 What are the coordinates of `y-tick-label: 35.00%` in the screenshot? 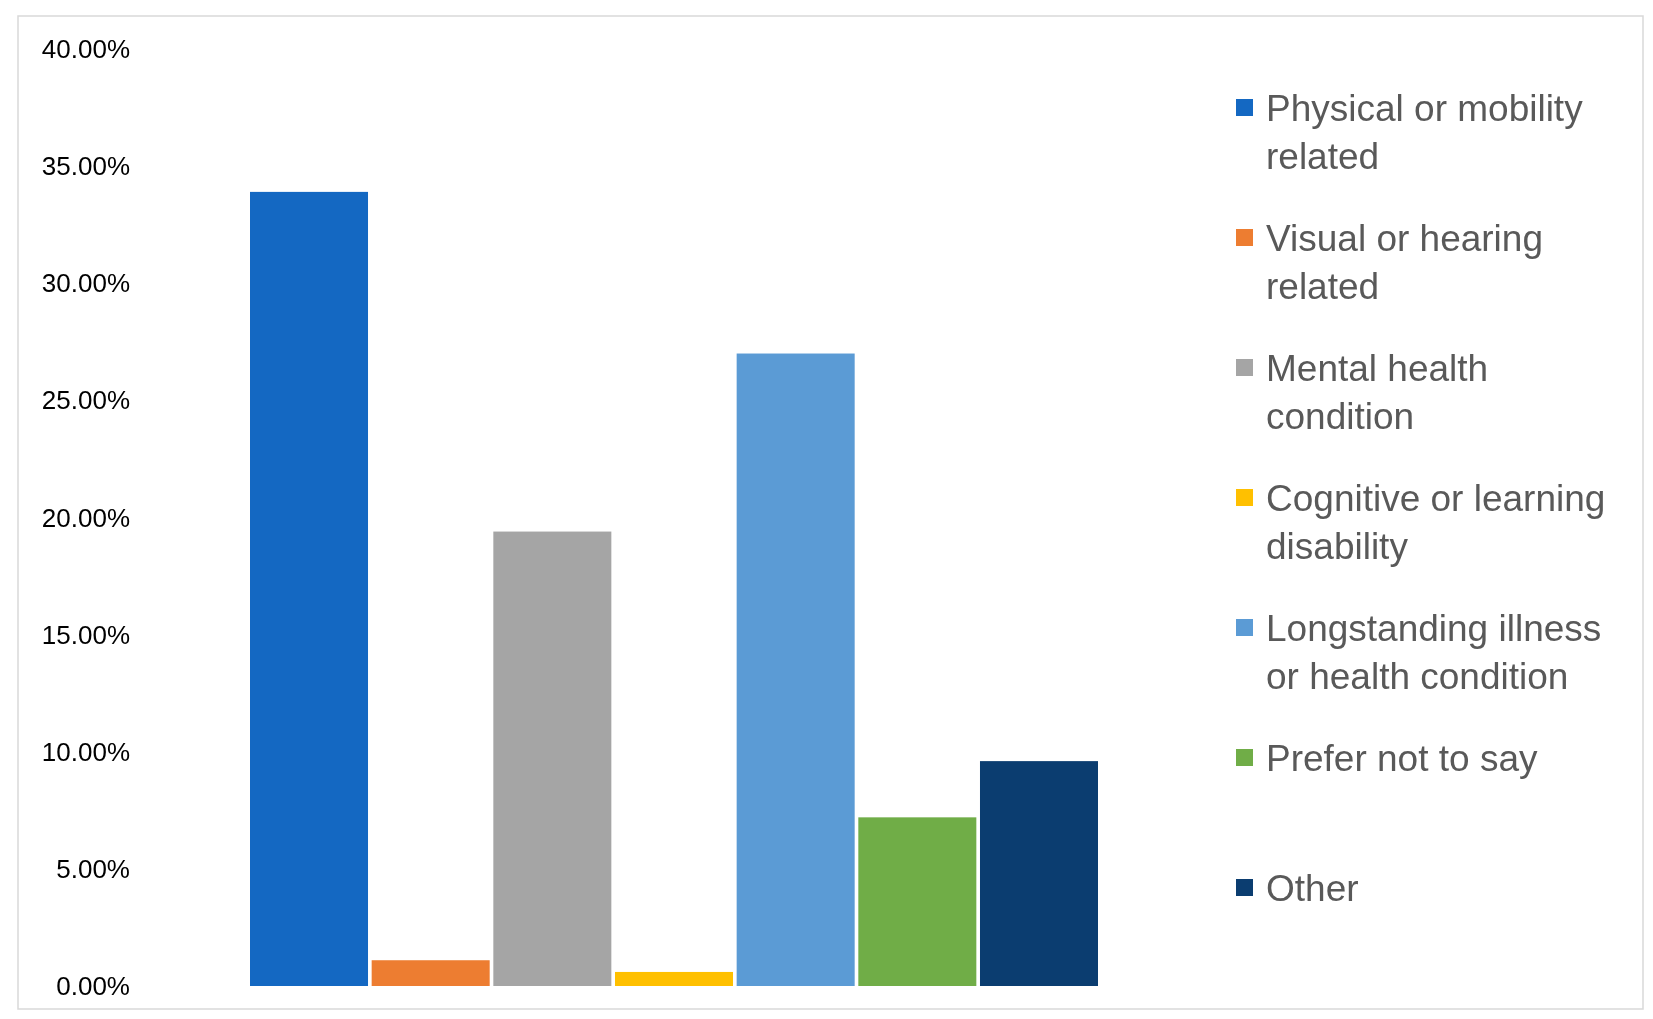 It's located at (85, 166).